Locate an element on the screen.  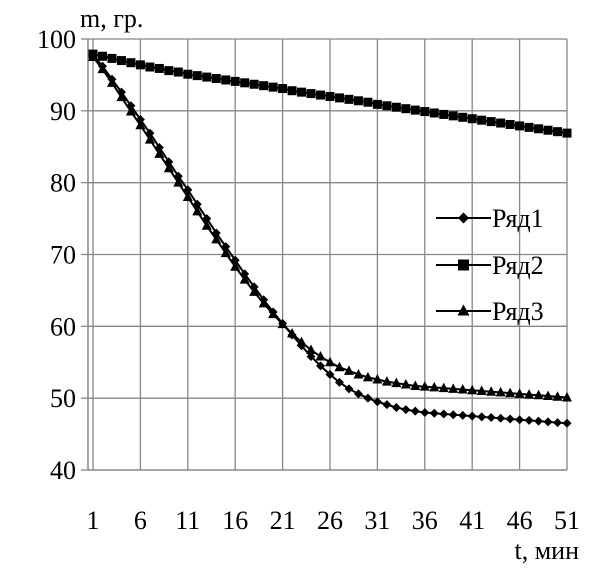
x-tick-label: 51 is located at coordinates (567, 520).